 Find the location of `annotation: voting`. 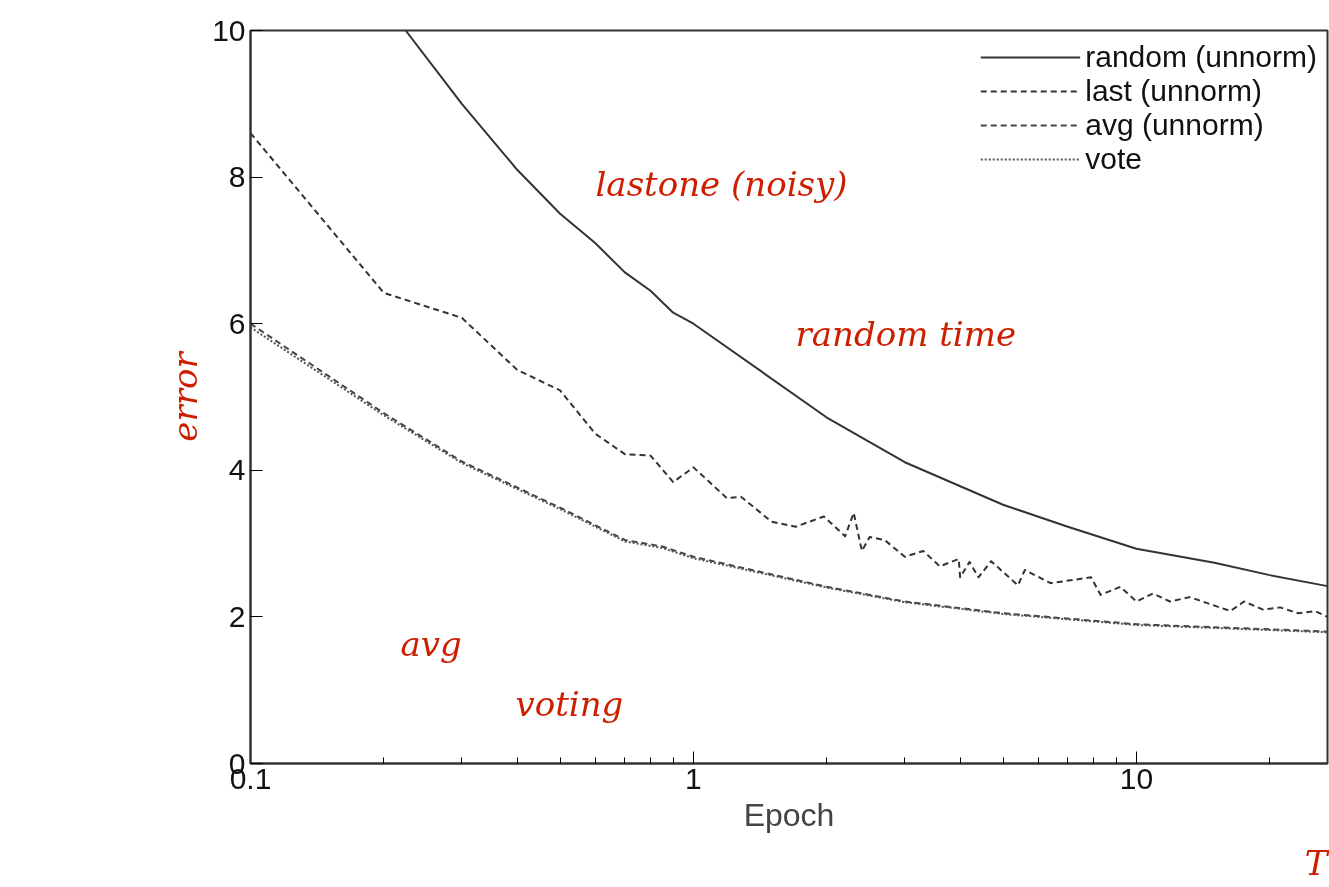

annotation: voting is located at coordinates (569, 703).